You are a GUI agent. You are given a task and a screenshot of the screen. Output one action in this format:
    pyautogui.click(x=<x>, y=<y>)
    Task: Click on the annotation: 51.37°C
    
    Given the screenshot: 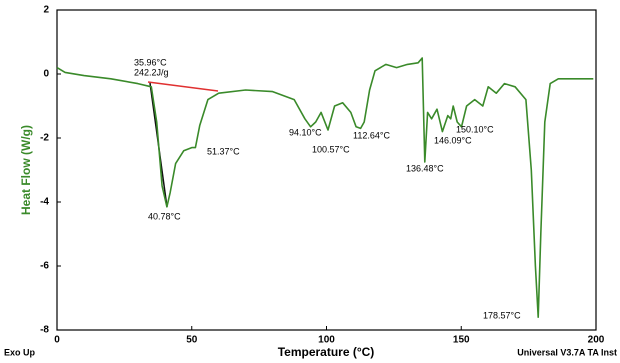 What is the action you would take?
    pyautogui.click(x=223, y=151)
    